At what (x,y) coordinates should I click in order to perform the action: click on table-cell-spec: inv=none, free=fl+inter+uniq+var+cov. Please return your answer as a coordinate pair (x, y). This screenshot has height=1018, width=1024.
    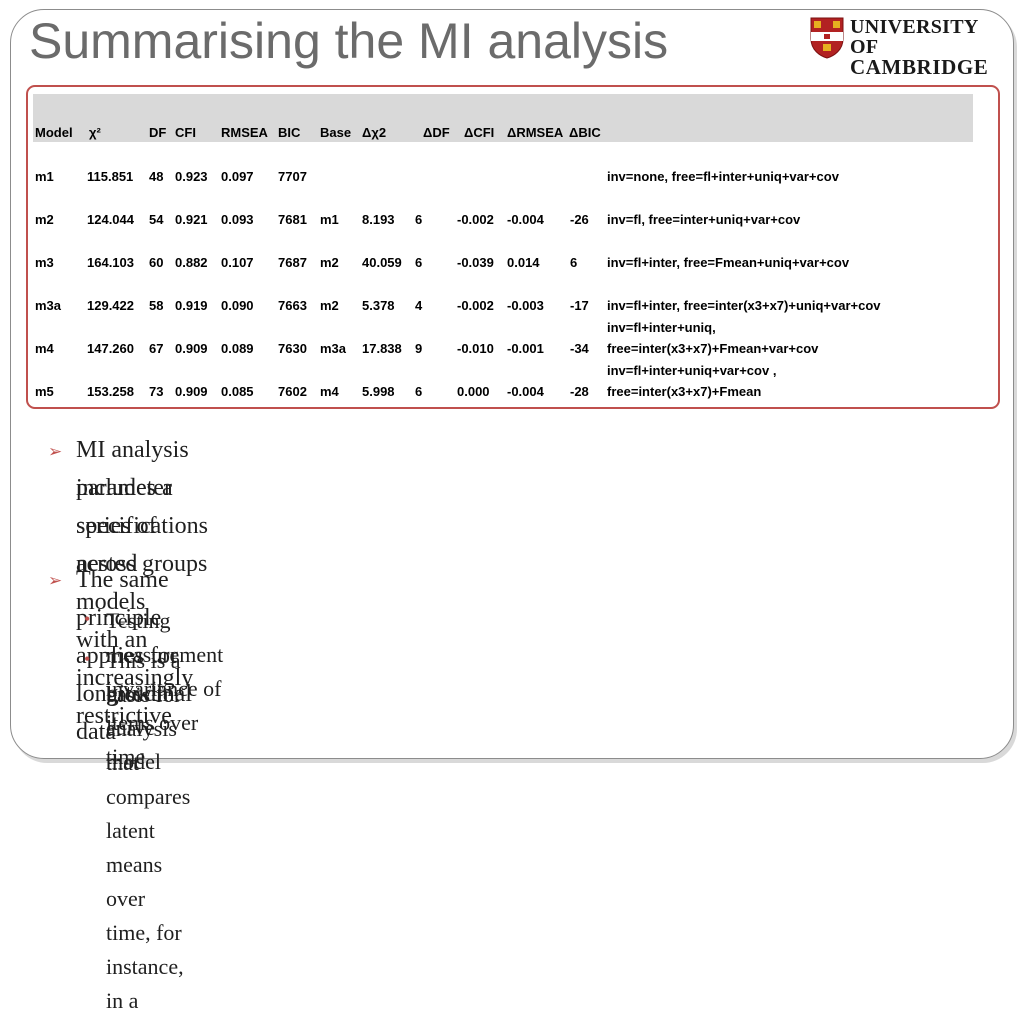
    Looking at the image, I should click on (723, 176).